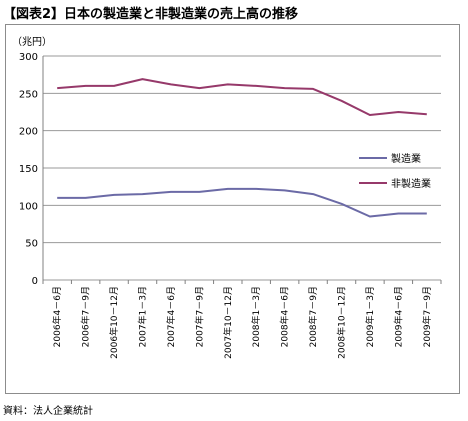 This screenshot has width=468, height=421. What do you see at coordinates (199, 316) in the screenshot?
I see `x-tick-label: 2007年7－9月` at bounding box center [199, 316].